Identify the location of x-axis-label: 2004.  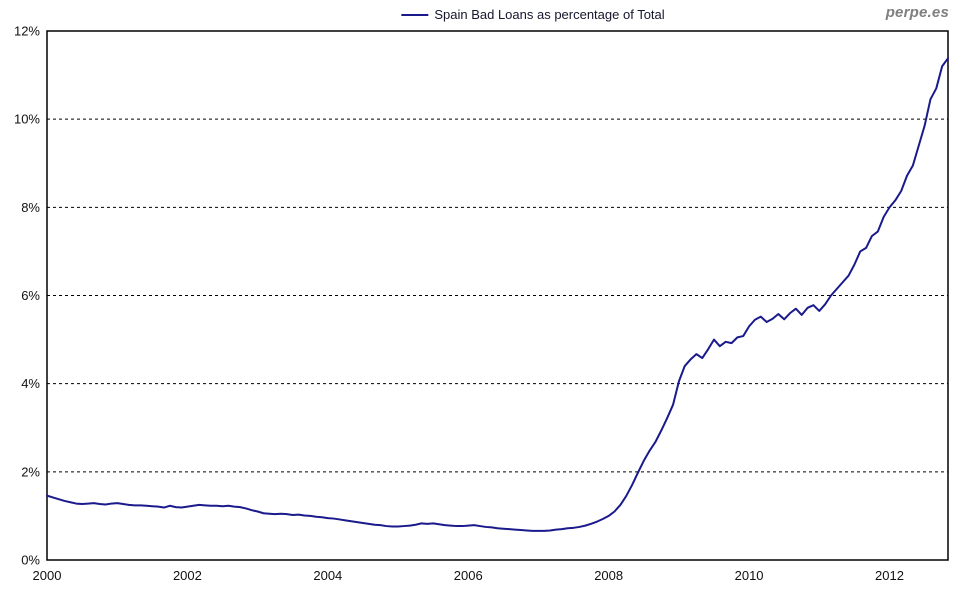
(327, 575).